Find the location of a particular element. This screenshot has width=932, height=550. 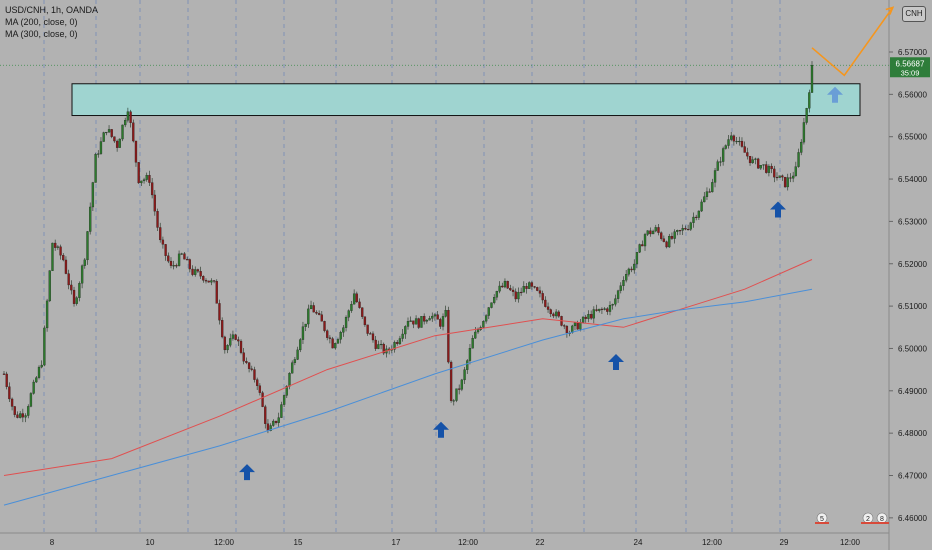

resistance-zone is located at coordinates (466, 100).